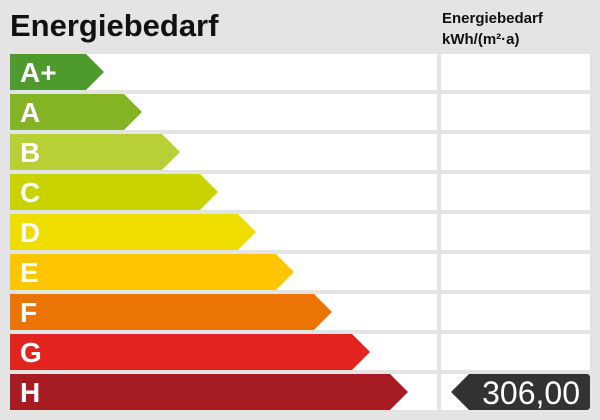 The height and width of the screenshot is (420, 600). What do you see at coordinates (38, 72) in the screenshot?
I see `energy-class-label: A+` at bounding box center [38, 72].